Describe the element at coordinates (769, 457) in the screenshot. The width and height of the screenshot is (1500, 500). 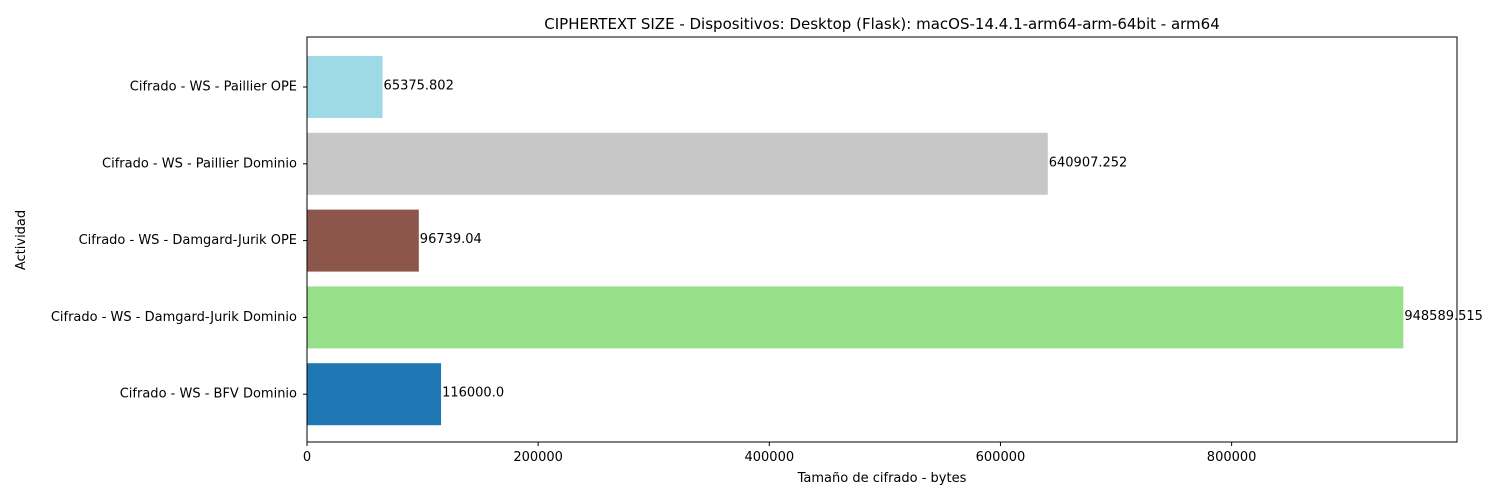
I see `x-tick-label-3: 400000` at that location.